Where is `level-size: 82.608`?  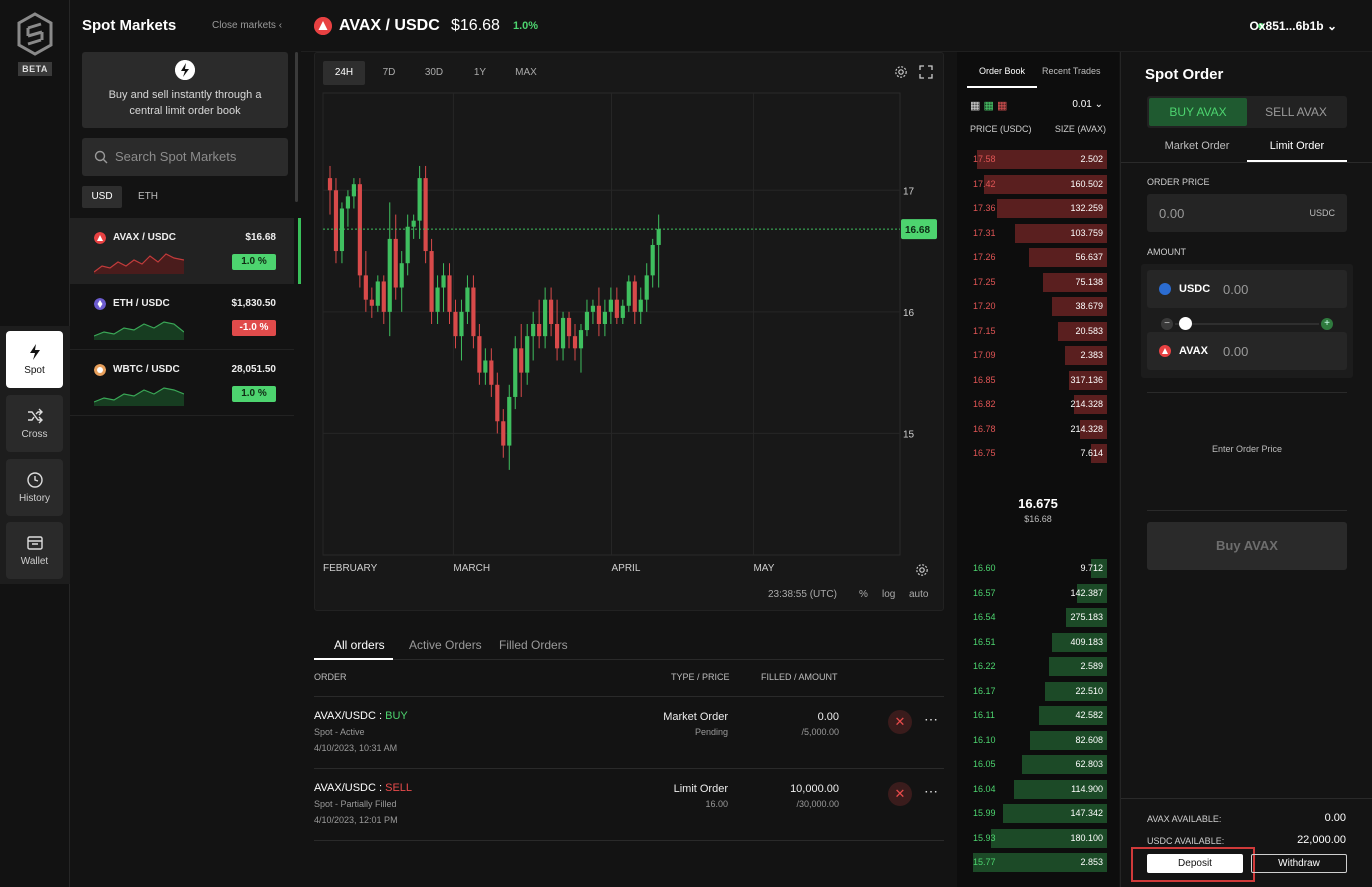 level-size: 82.608 is located at coordinates (1089, 739).